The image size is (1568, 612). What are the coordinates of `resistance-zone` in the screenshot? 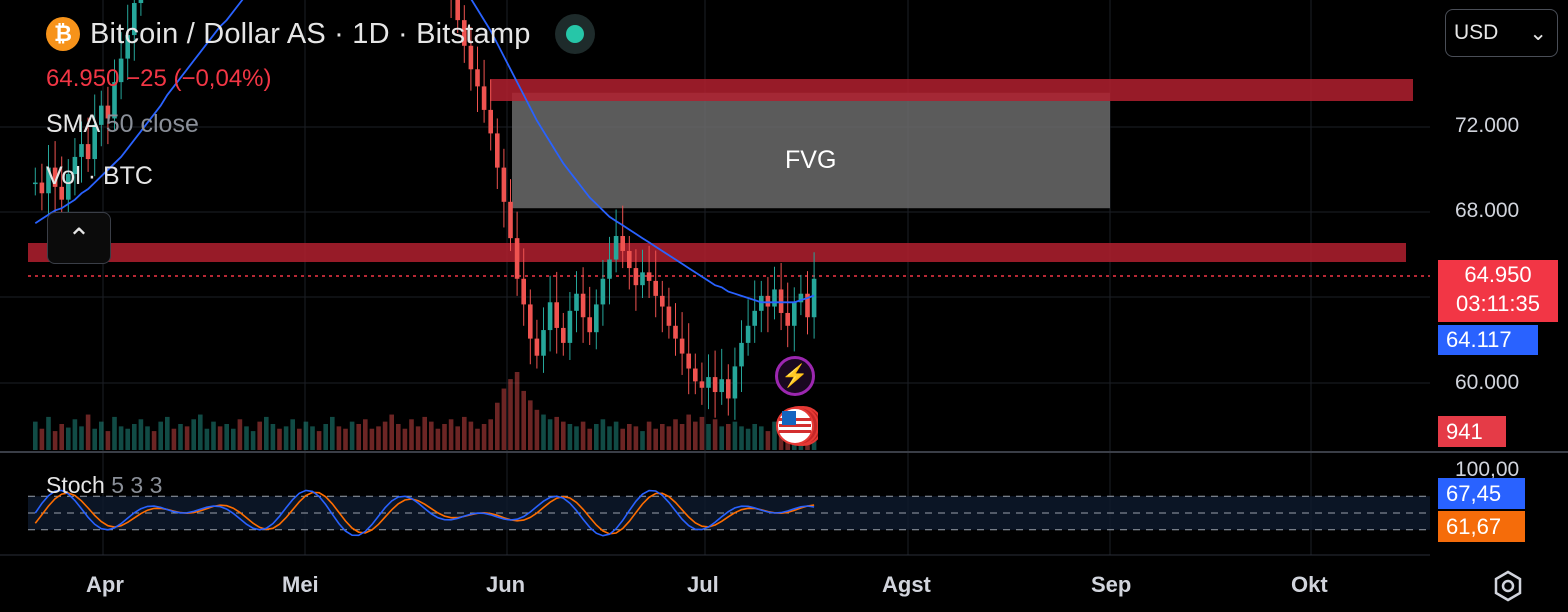 It's located at (951, 90).